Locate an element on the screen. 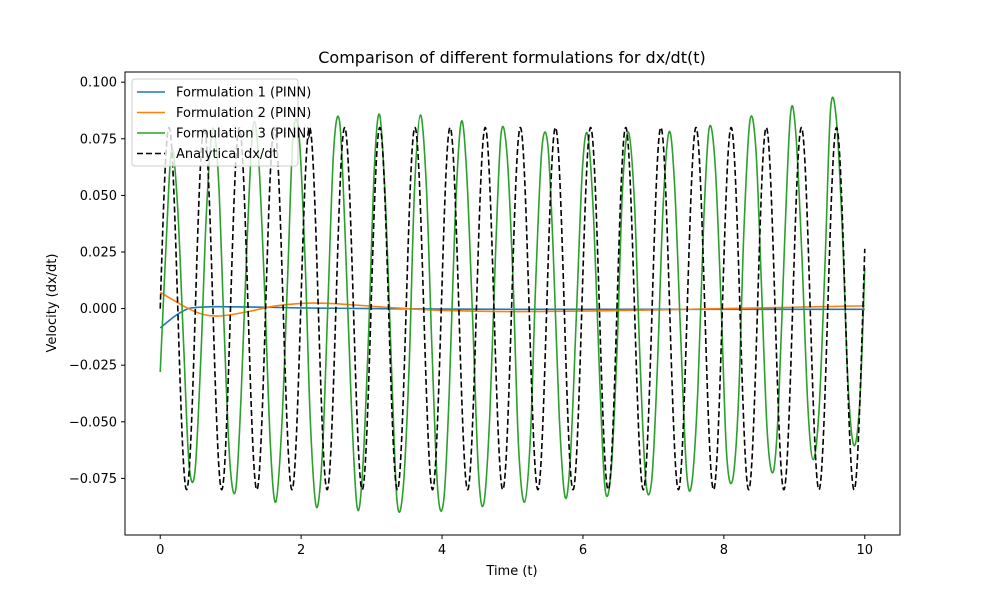 This screenshot has height=600, width=1000. y-tick-label: 0.050 is located at coordinates (98, 196).